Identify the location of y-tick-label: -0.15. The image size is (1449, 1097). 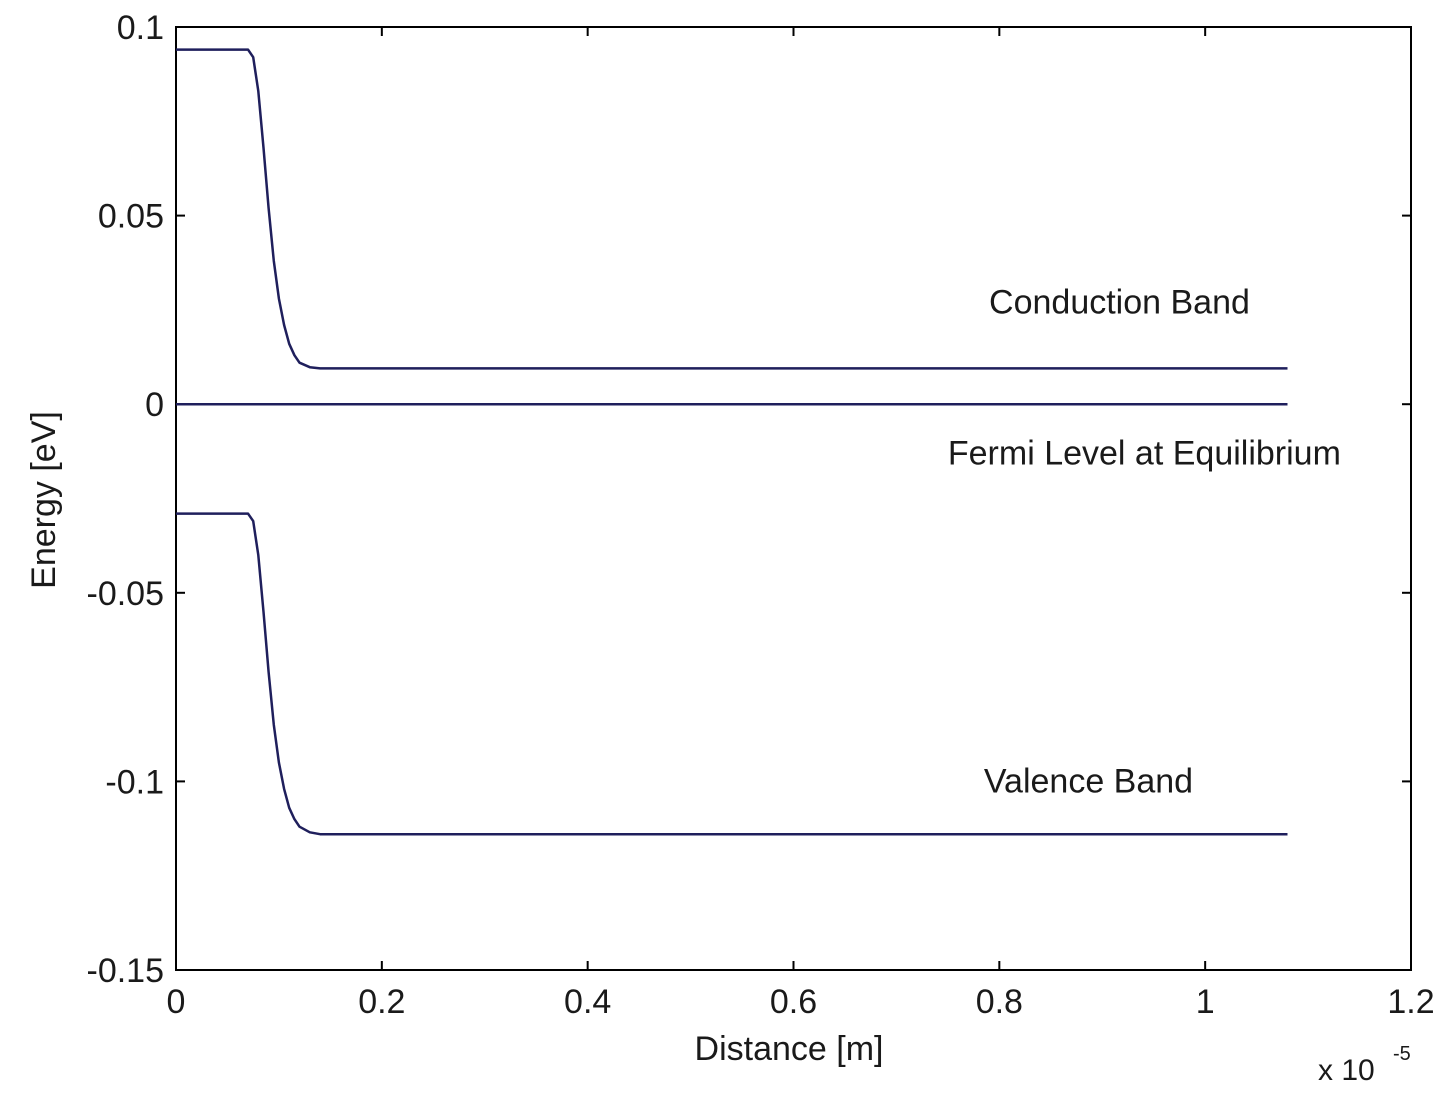
(126, 971).